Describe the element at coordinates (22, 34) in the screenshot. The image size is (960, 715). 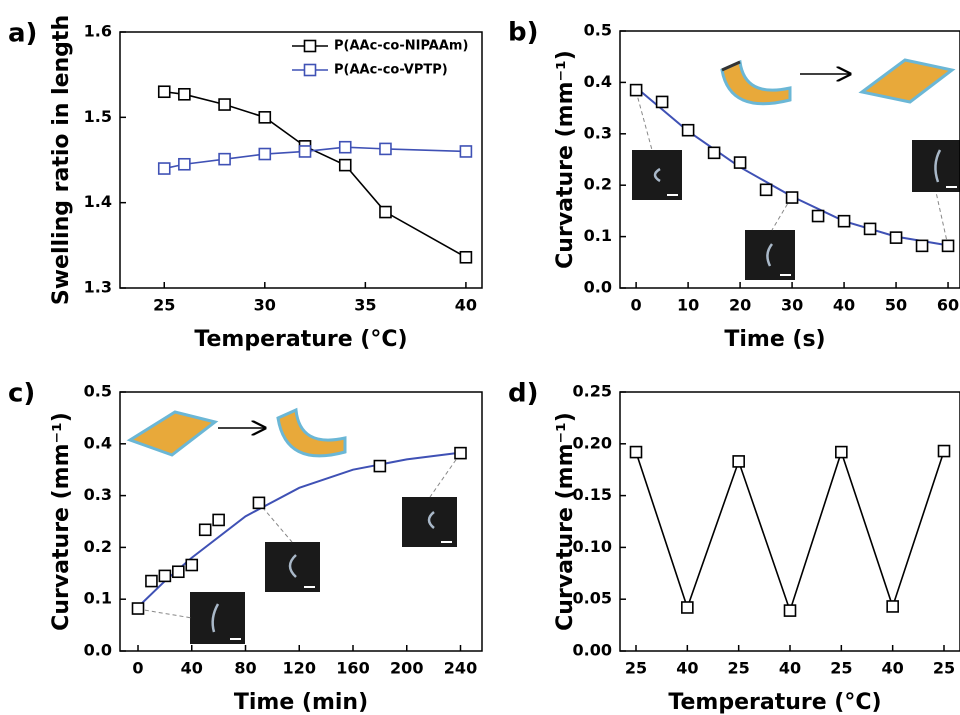
I see `panel-label: a)` at that location.